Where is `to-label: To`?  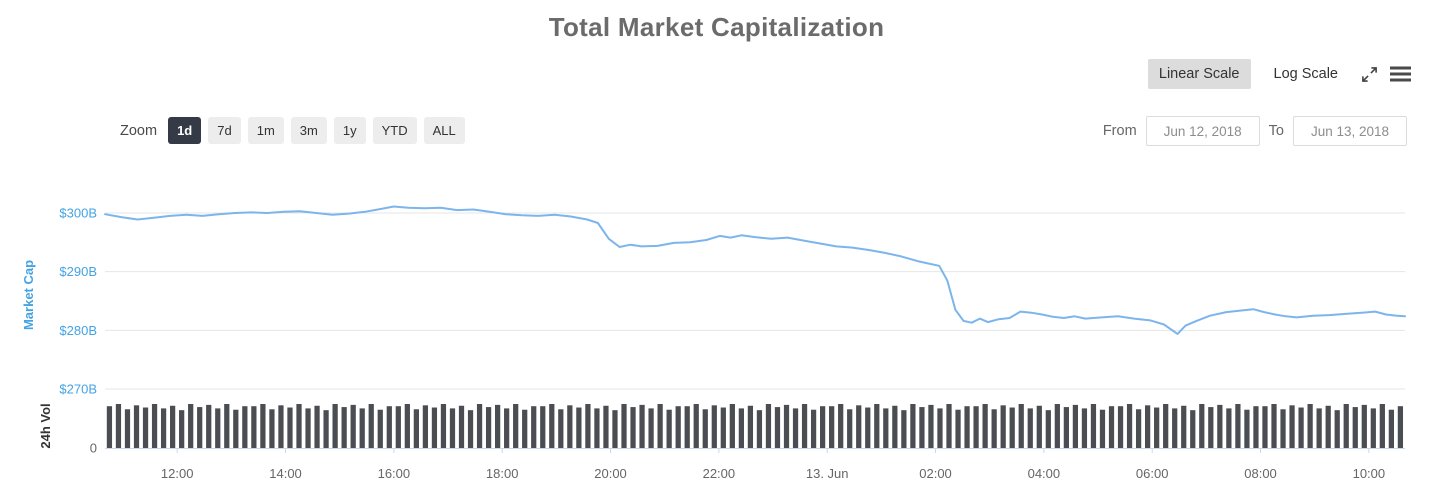 to-label: To is located at coordinates (1276, 131).